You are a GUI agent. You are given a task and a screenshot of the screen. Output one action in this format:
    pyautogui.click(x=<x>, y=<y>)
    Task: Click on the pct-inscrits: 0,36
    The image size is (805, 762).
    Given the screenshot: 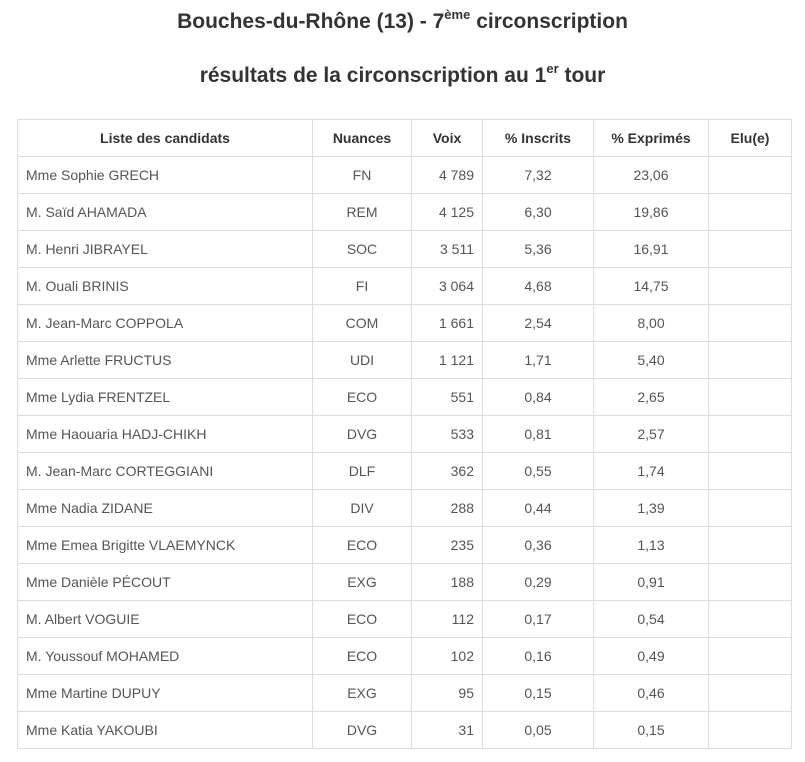 What is the action you would take?
    pyautogui.click(x=538, y=545)
    